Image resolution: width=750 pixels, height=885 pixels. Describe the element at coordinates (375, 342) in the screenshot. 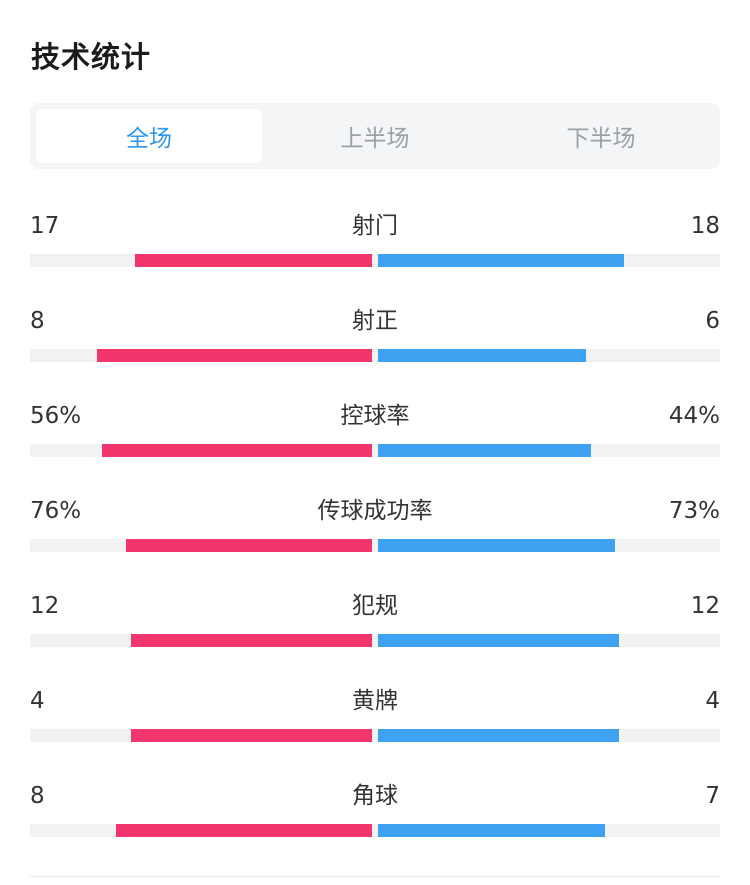

I see `stat-row-shots-on-target: 8 射正 6` at that location.